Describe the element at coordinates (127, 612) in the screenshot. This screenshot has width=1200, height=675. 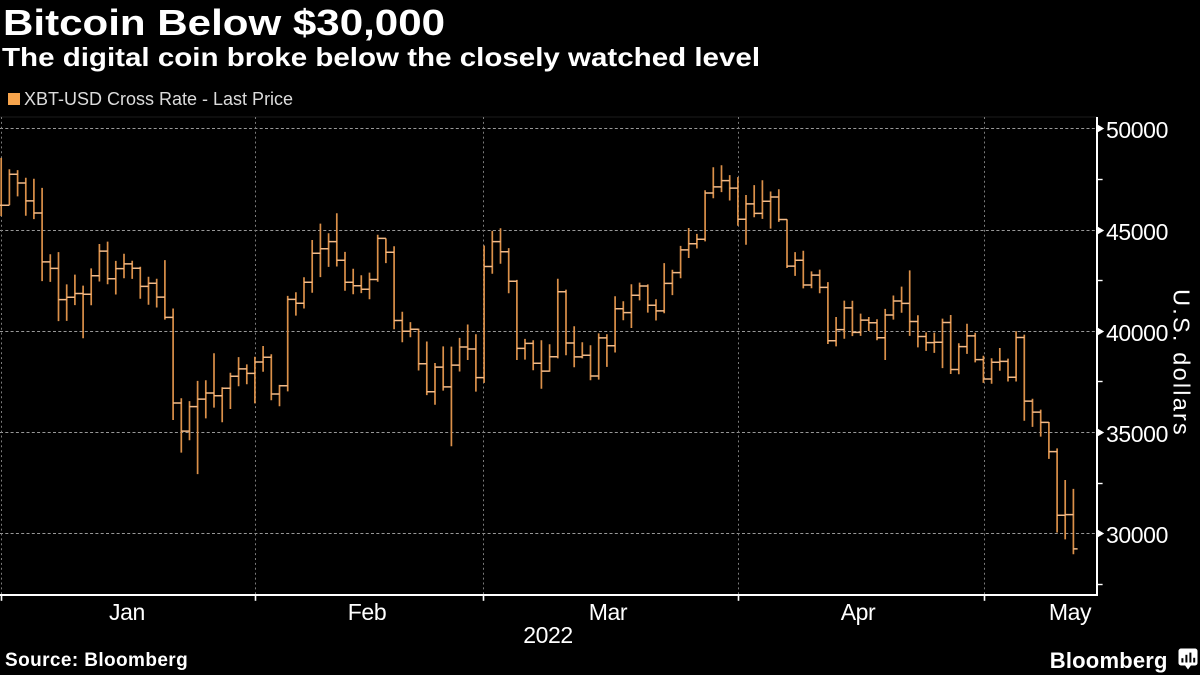
I see `svg-text: Jan` at that location.